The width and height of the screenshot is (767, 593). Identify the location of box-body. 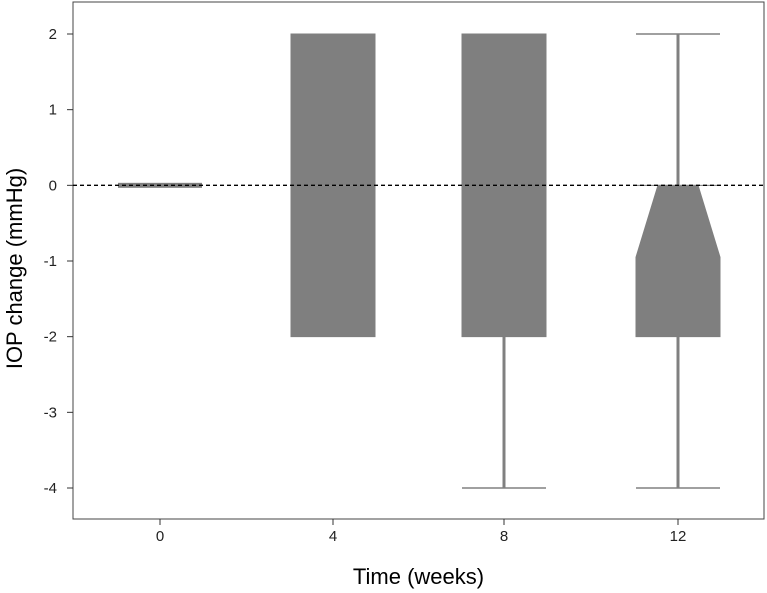
(678, 261).